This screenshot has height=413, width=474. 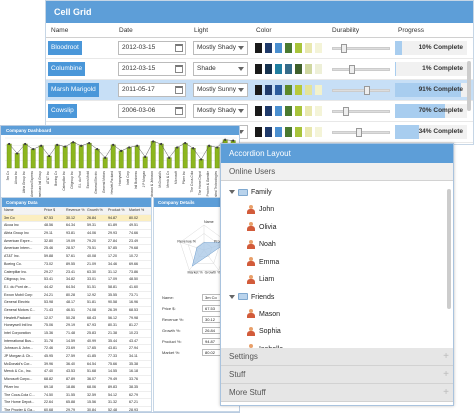 What do you see at coordinates (337, 172) in the screenshot?
I see `section-online-users: Online Users` at bounding box center [337, 172].